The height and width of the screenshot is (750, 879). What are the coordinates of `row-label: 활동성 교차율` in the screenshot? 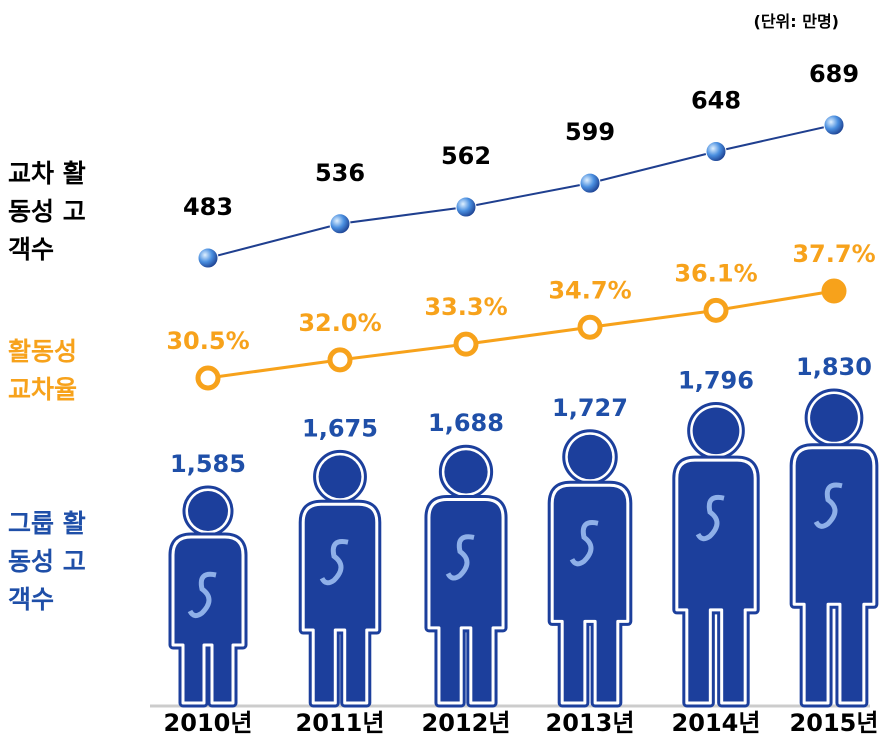 It's located at (43, 370).